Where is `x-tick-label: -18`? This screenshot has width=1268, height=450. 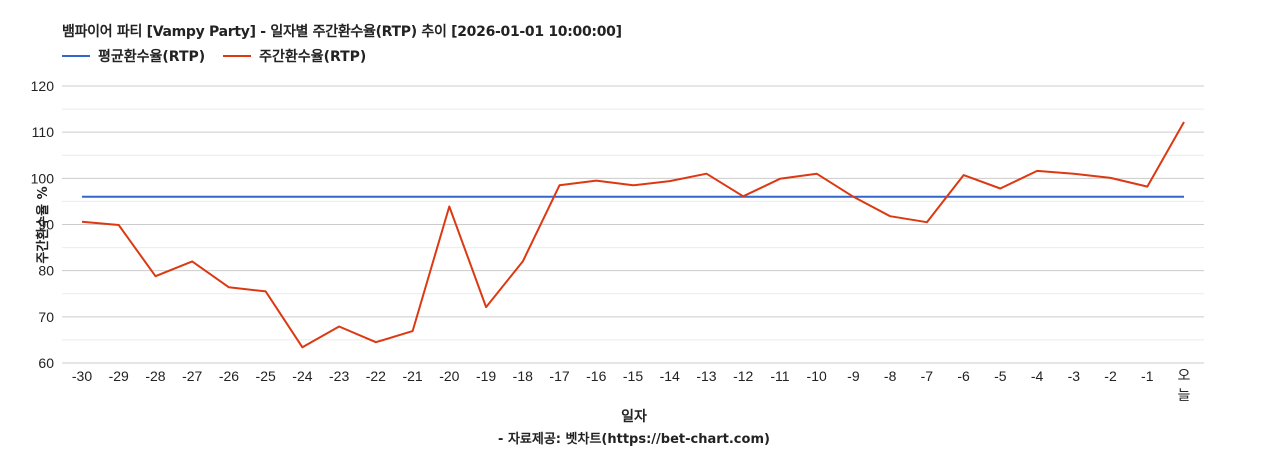 x-tick-label: -18 is located at coordinates (523, 376).